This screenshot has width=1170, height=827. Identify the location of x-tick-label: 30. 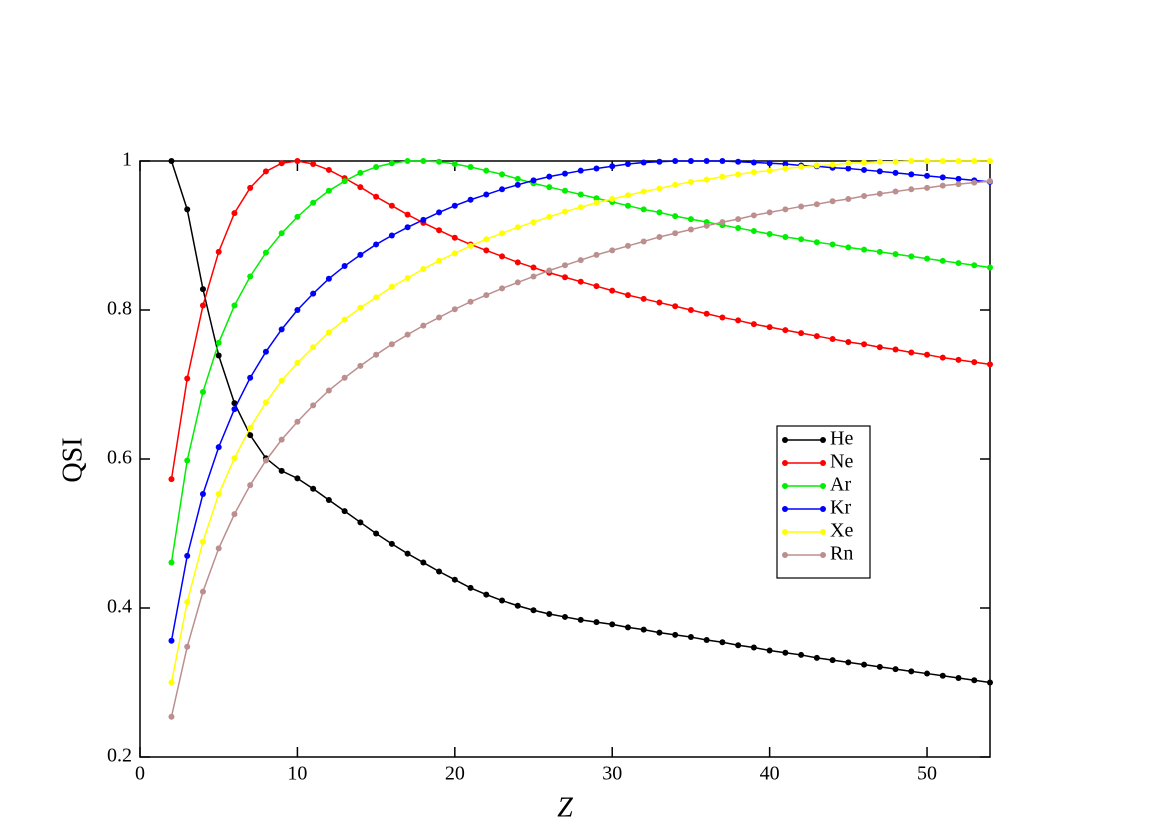
(612, 774).